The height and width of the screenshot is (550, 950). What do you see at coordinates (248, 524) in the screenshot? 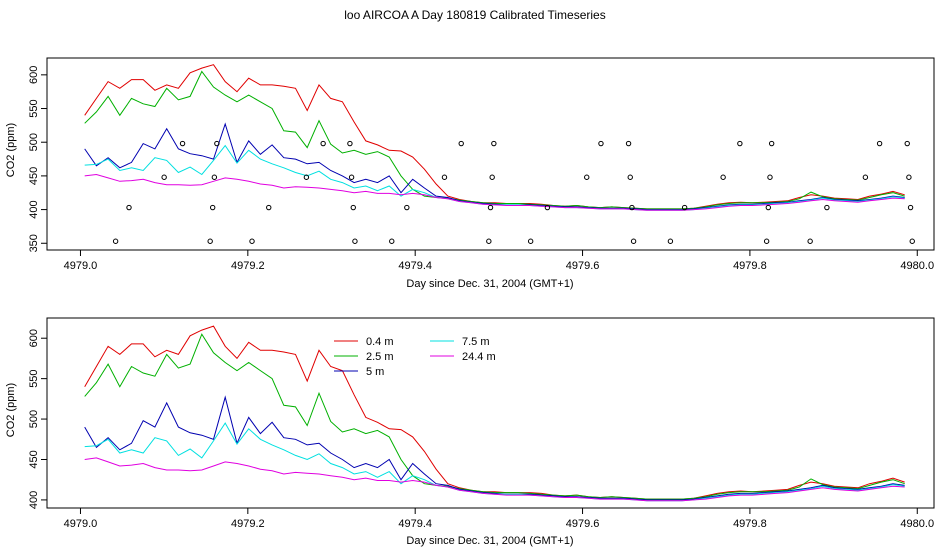
I see `bottom-xtick-label: 4979.2` at bounding box center [248, 524].